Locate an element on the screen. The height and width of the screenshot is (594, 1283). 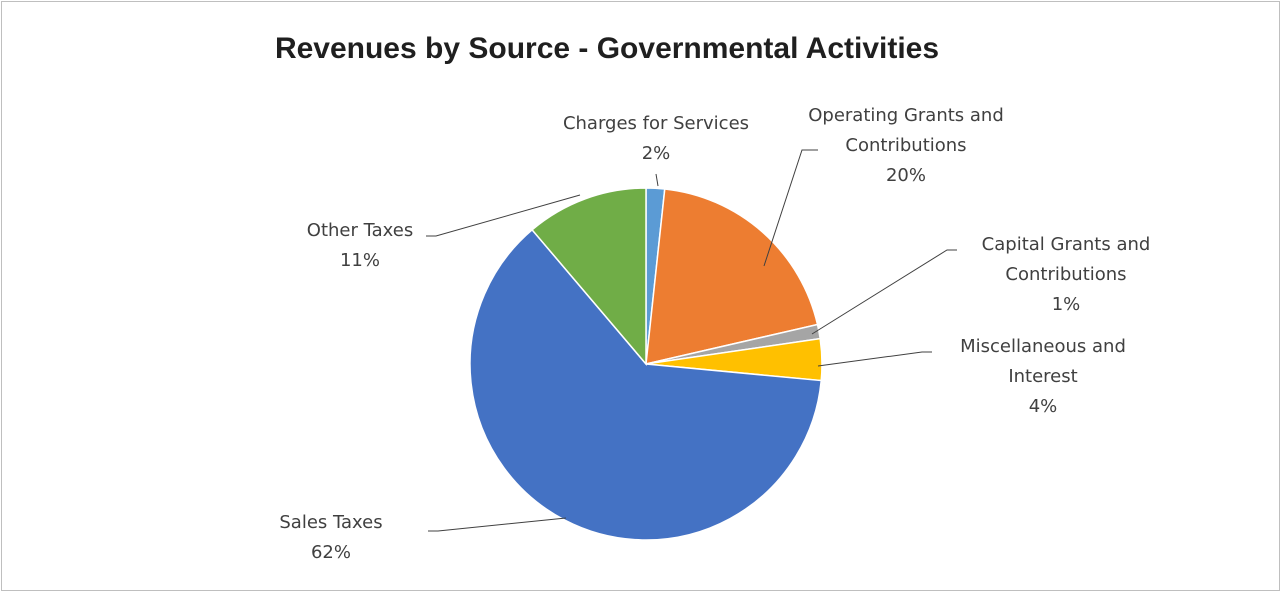
data-label-category: Sales Taxes is located at coordinates (330, 522).